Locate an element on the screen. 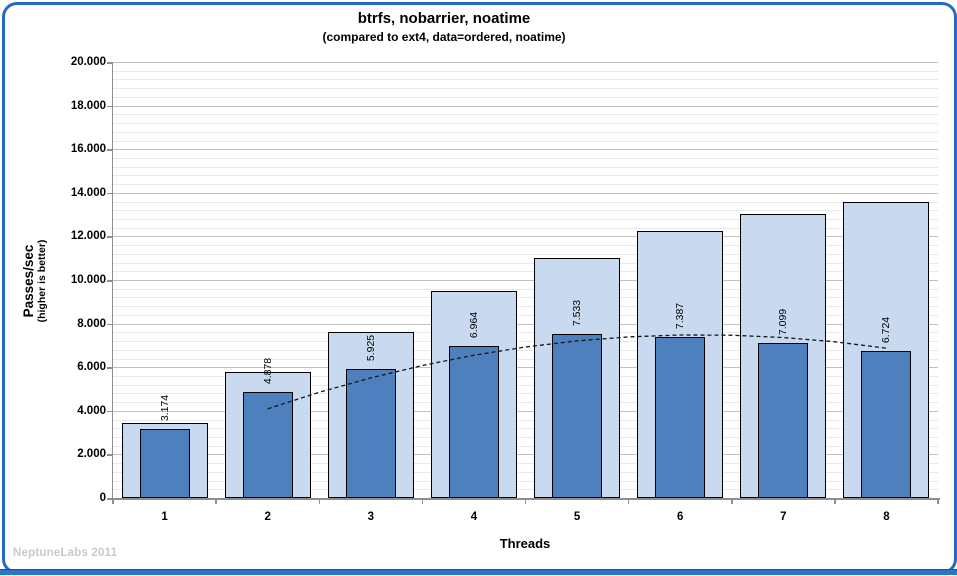  bar-value-label: 6.964 is located at coordinates (473, 325).